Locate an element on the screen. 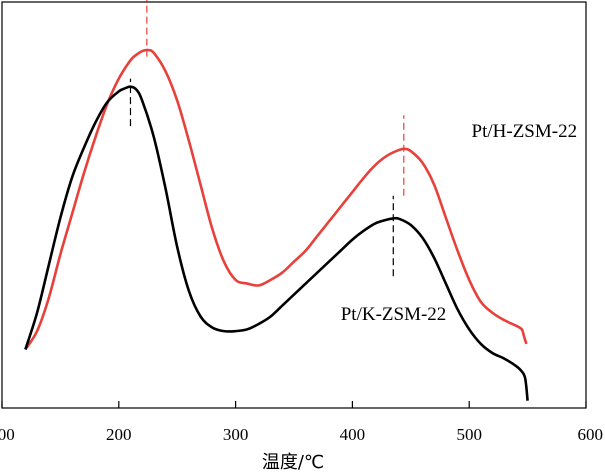 The image size is (605, 475). series-label: Pt/K-ZSM-22 is located at coordinates (394, 314).